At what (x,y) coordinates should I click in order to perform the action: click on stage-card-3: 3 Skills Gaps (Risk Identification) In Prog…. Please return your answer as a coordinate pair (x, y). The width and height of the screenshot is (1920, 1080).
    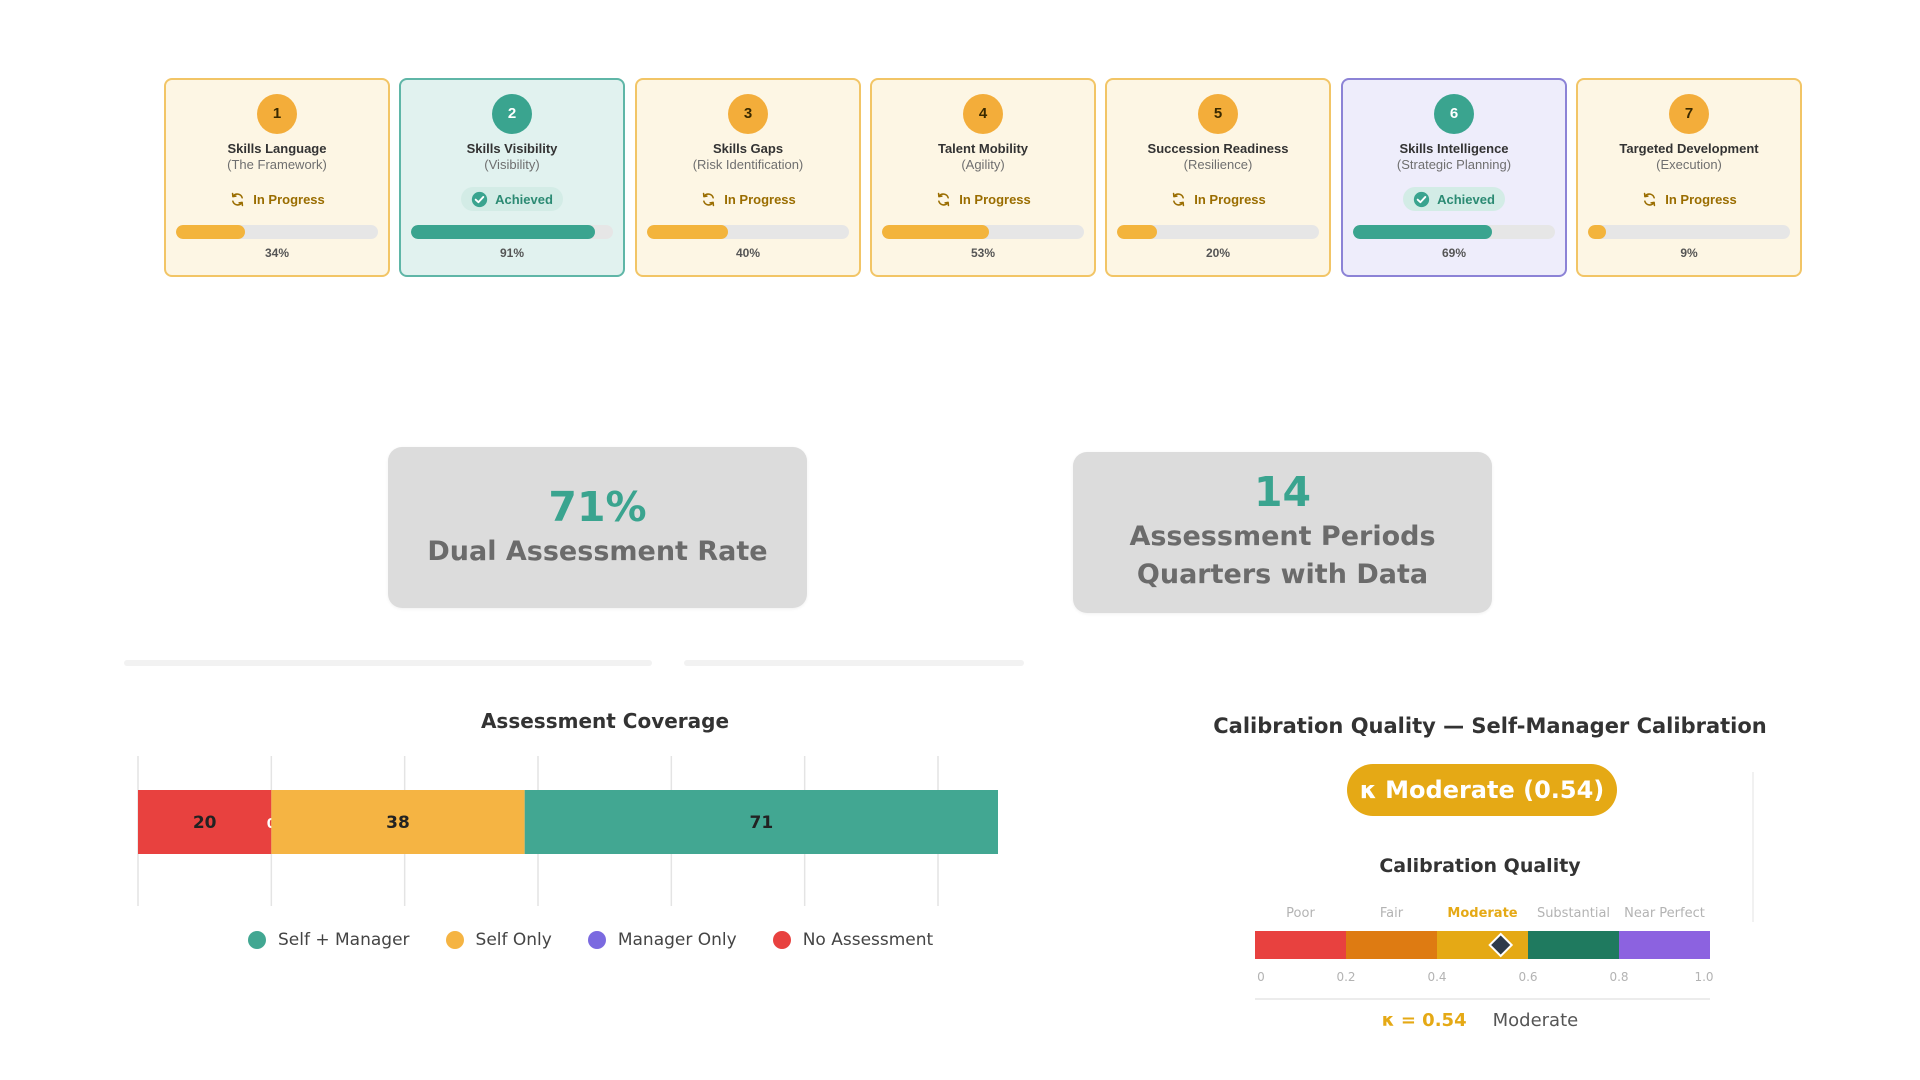
    Looking at the image, I should click on (748, 177).